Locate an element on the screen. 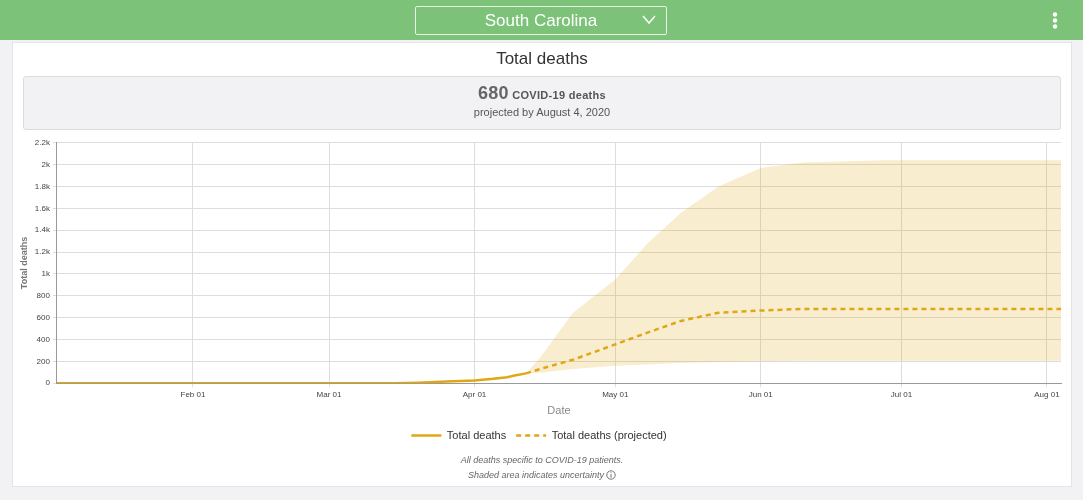  y-tick-label: 1k is located at coordinates (46, 274).